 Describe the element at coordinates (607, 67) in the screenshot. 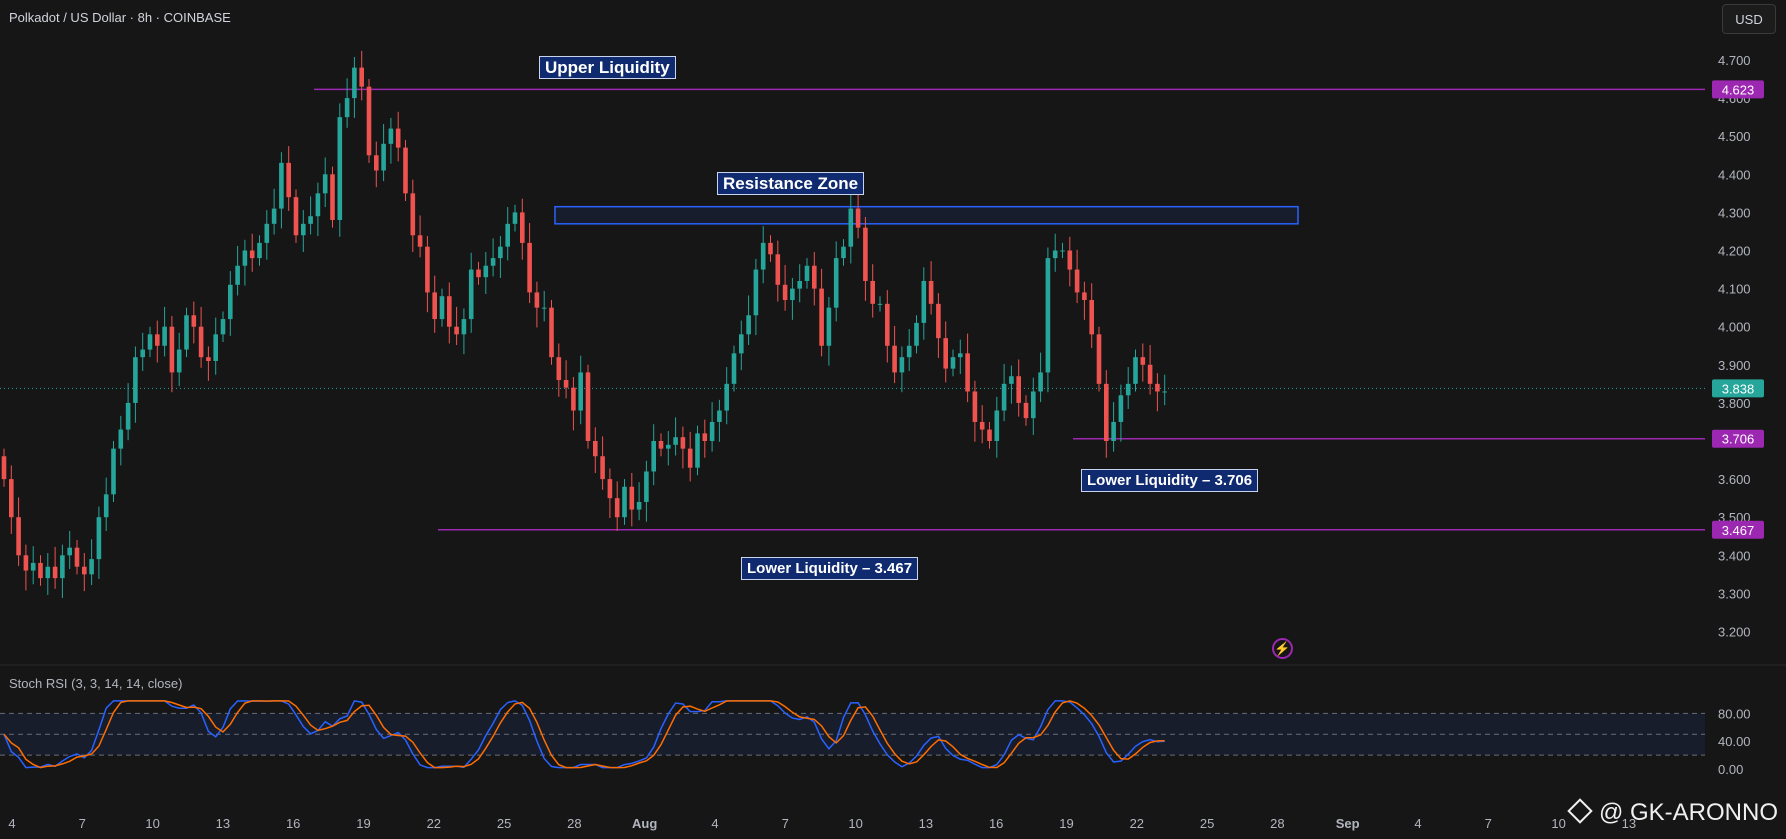

I see `upper-liquidity-label: Upper Liquidity` at that location.